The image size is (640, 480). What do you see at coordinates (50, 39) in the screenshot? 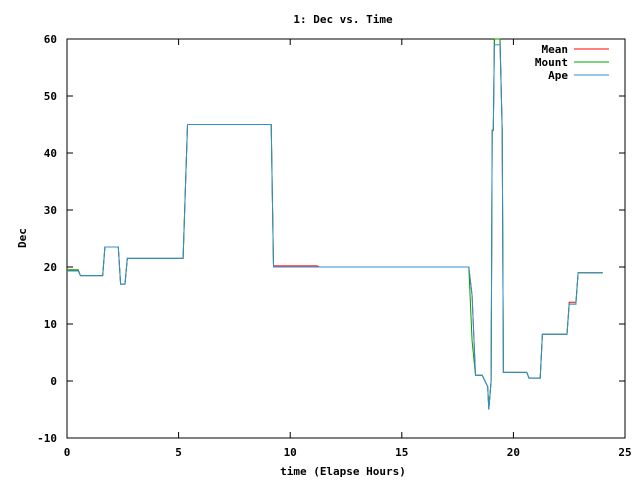
I see `y-tick-label: 60` at bounding box center [50, 39].